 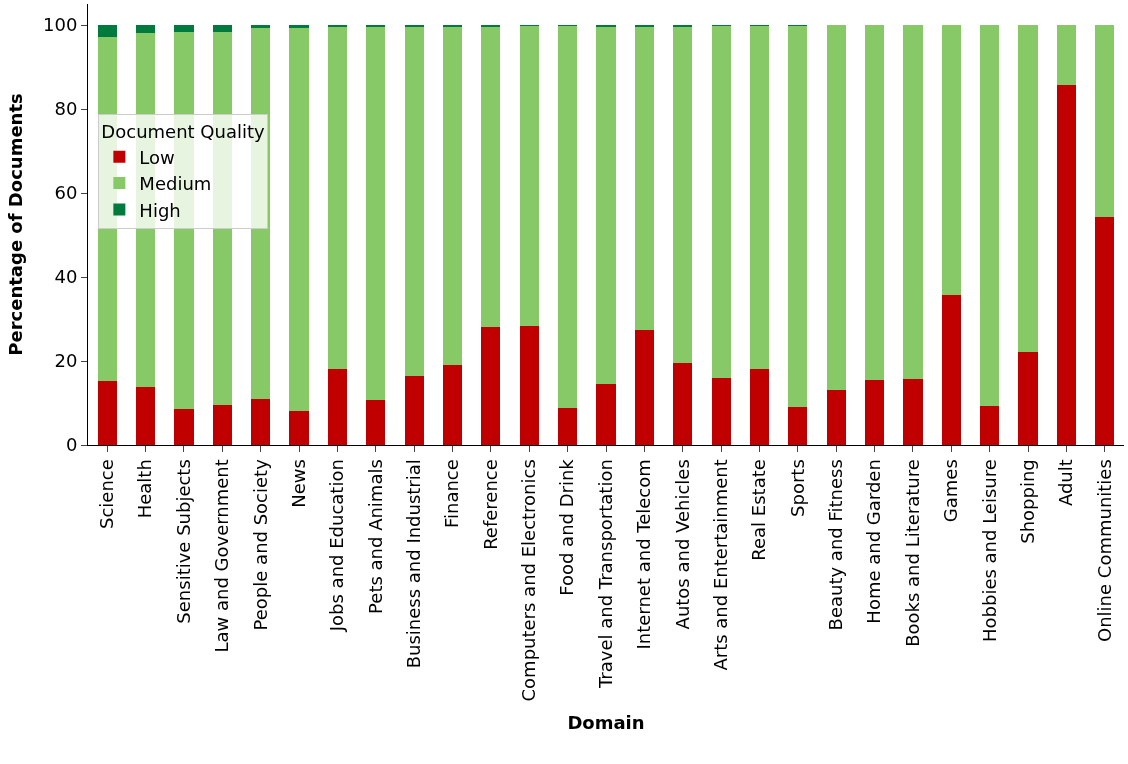 I want to click on x-tick-label: Hobbies and Leisure, so click(x=989, y=551).